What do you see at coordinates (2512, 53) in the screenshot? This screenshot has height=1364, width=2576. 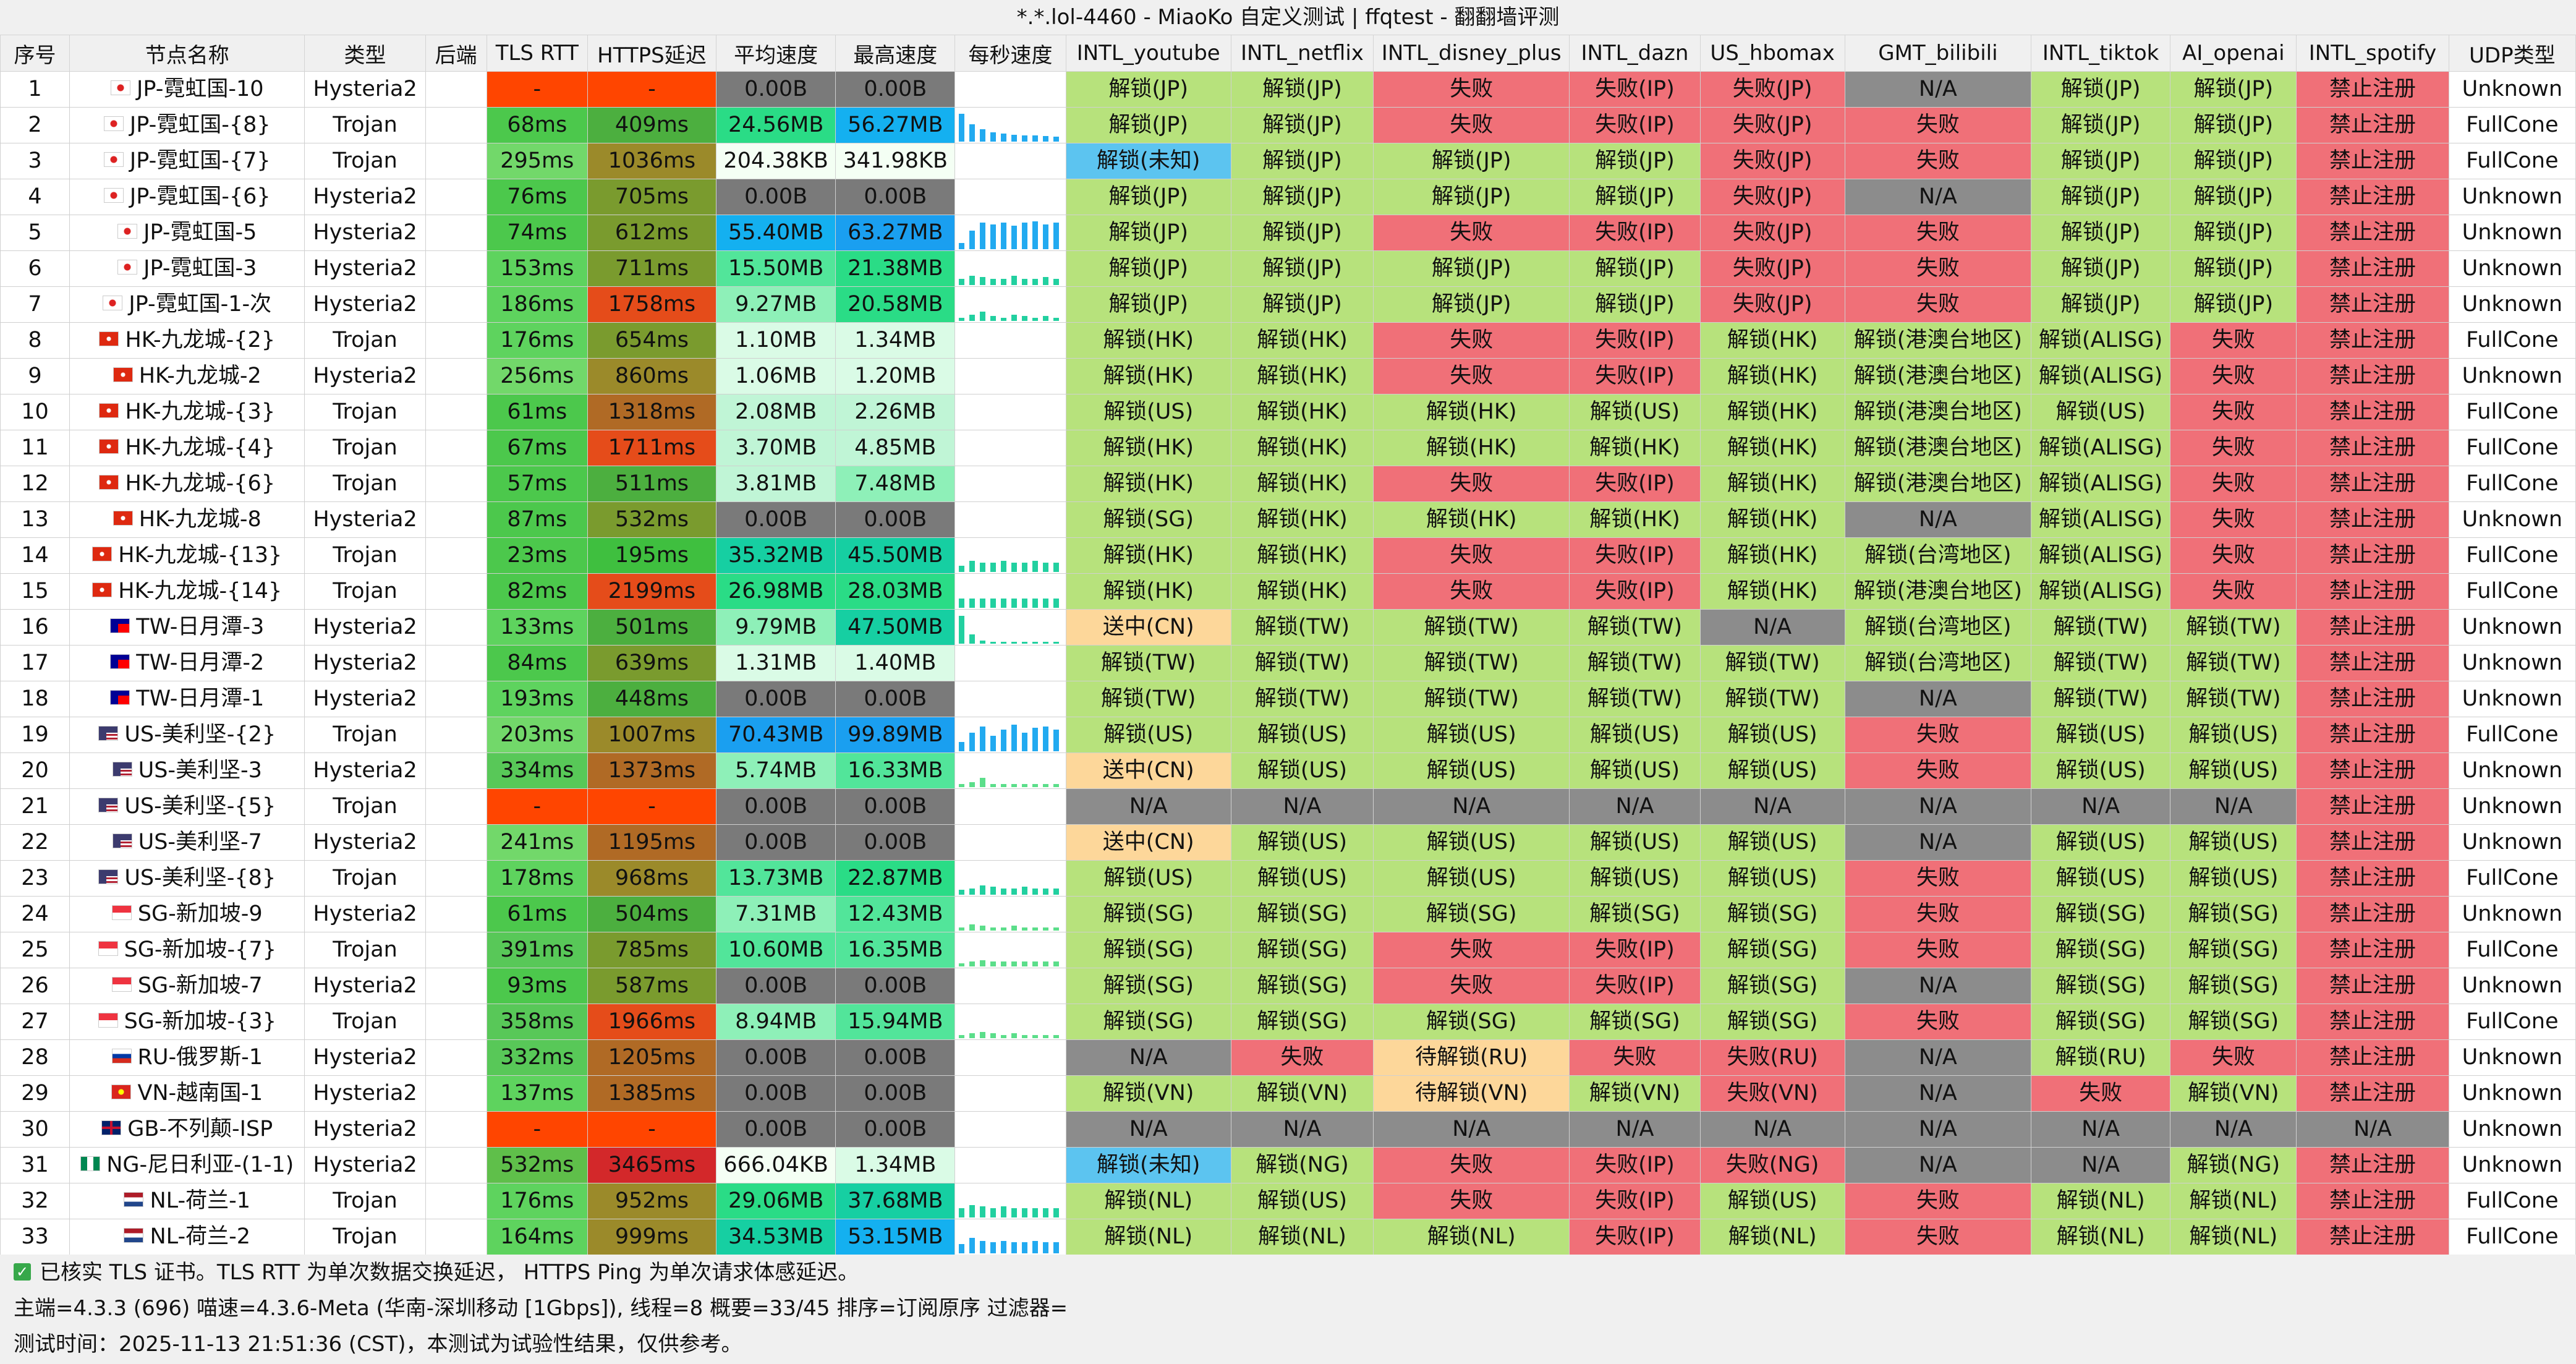 I see `column-header: UDP类型` at bounding box center [2512, 53].